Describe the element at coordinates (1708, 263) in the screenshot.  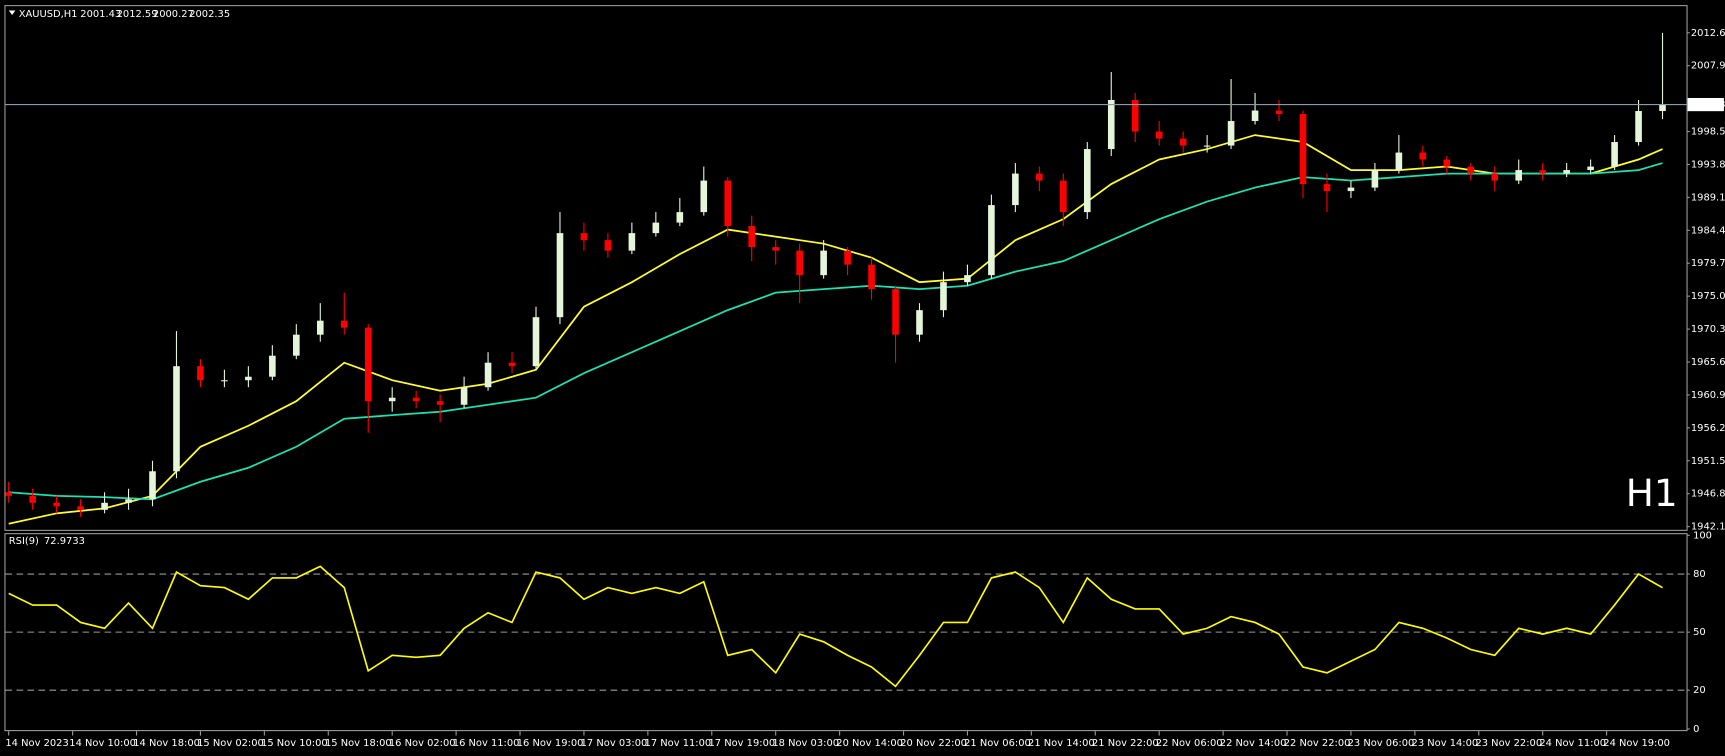
I see `y-tick-label: 1979.70` at that location.